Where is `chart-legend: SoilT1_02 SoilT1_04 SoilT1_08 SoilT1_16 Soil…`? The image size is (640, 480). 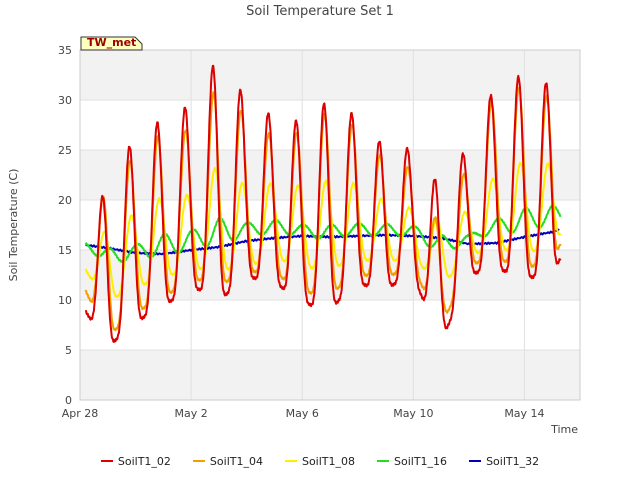 chart-legend: SoilT1_02 SoilT1_04 SoilT1_08 SoilT1_16 Soil… is located at coordinates (320, 461).